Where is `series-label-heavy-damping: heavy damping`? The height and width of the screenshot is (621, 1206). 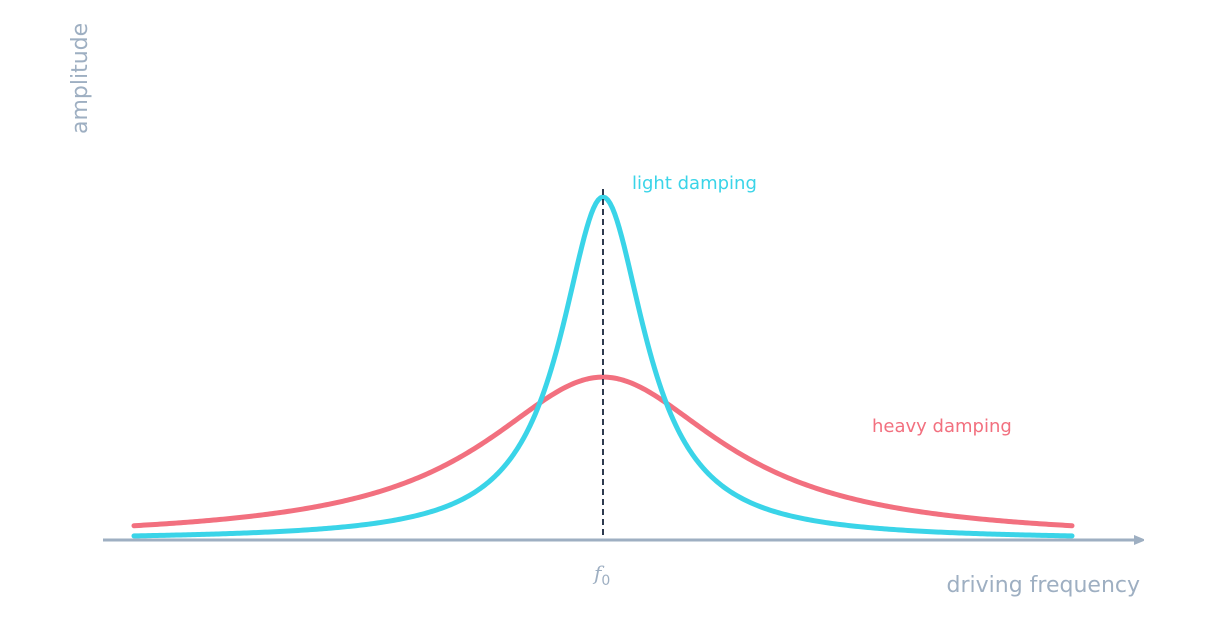 series-label-heavy-damping: heavy damping is located at coordinates (942, 426).